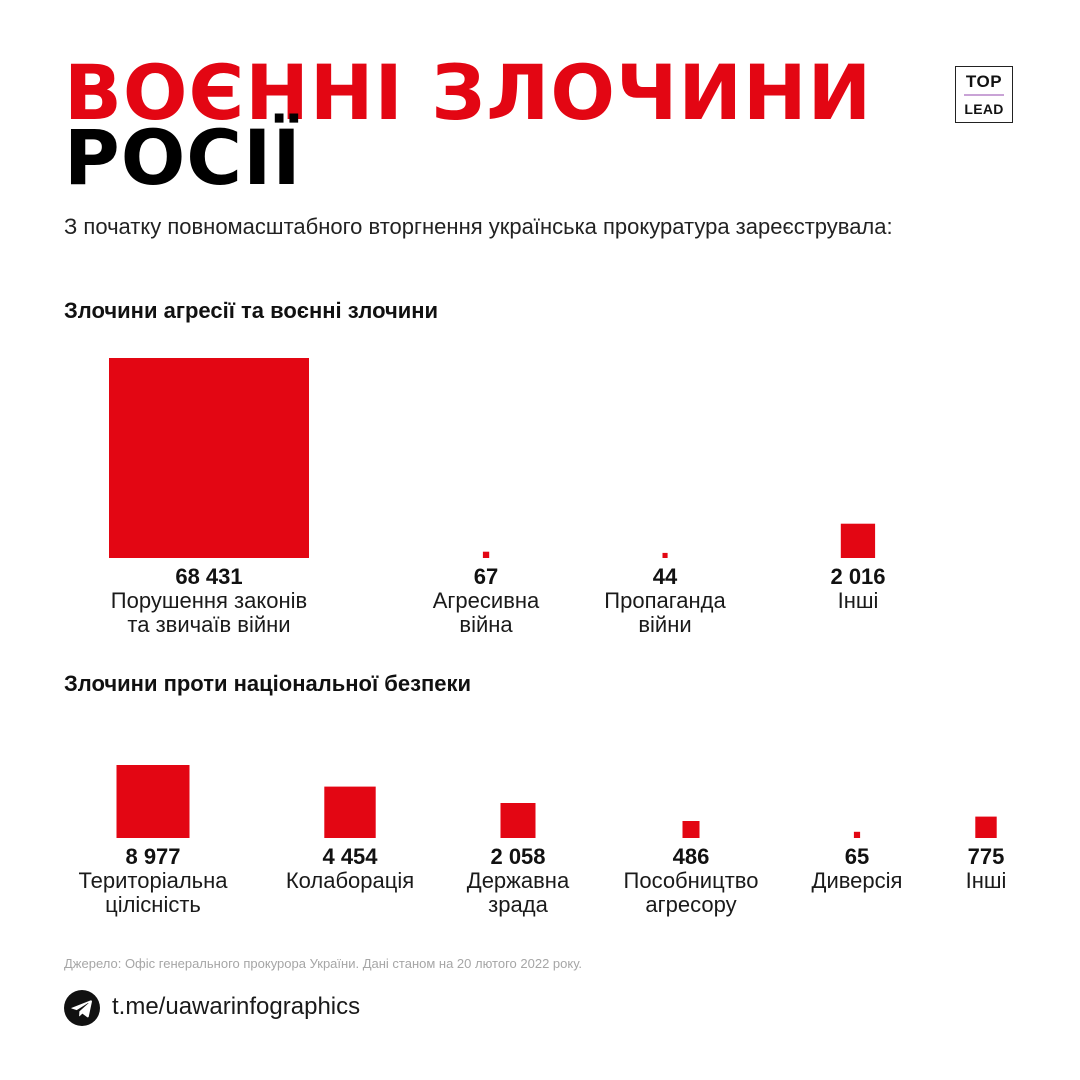 This screenshot has height=1080, width=1080. Describe the element at coordinates (984, 109) in the screenshot. I see `logo-bottom-text: LEAD` at that location.